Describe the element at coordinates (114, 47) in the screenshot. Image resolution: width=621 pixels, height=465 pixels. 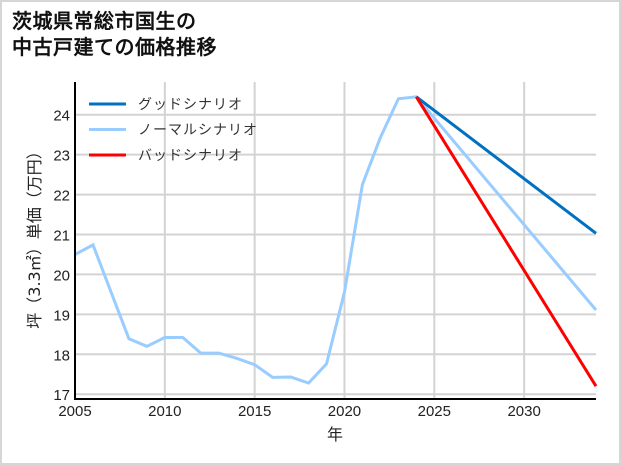
I see `chart-title-line-2: 中古戸建ての価格推移` at that location.